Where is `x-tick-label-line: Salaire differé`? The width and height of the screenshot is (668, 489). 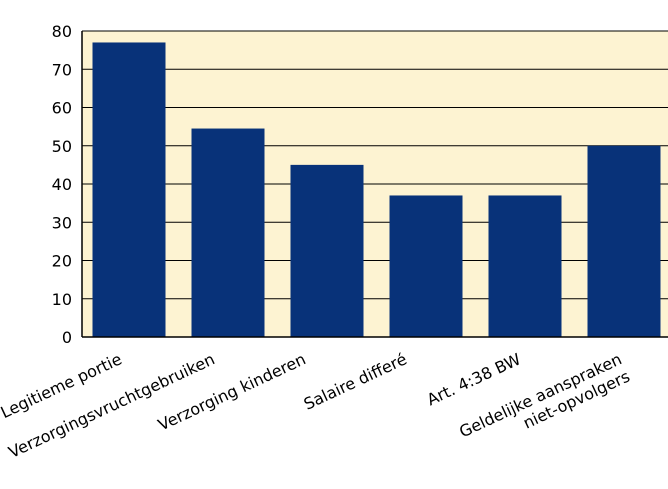 x-tick-label-line: Salaire differé is located at coordinates (355, 381).